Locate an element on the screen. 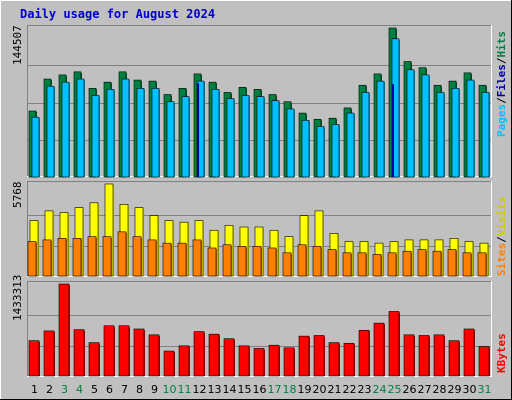 The width and height of the screenshot is (512, 400). files-bar-29-body is located at coordinates (455, 133).